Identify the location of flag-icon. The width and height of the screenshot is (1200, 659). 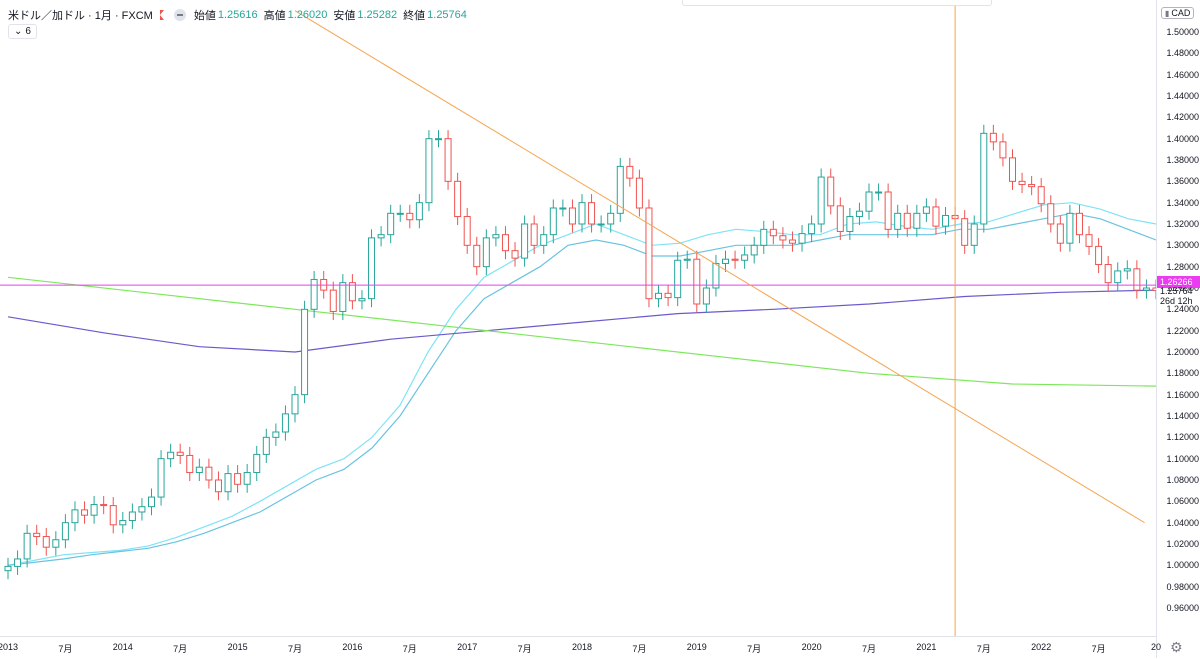
(161, 15).